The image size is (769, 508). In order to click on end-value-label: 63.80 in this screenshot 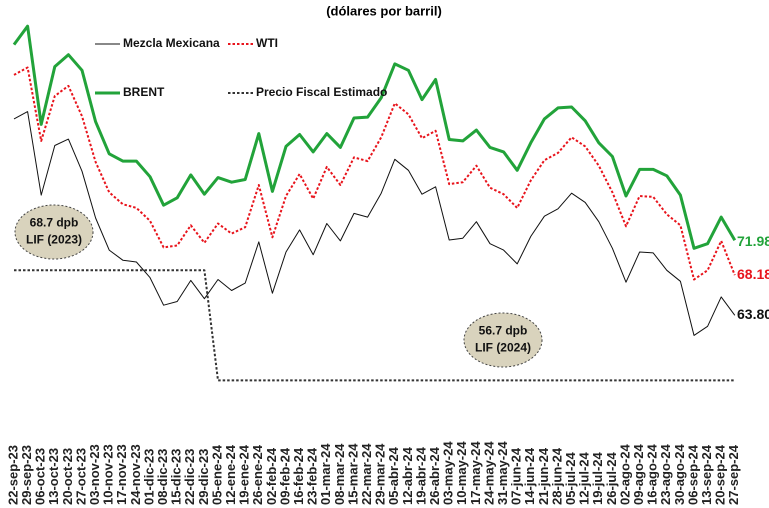, I will do `click(753, 314)`.